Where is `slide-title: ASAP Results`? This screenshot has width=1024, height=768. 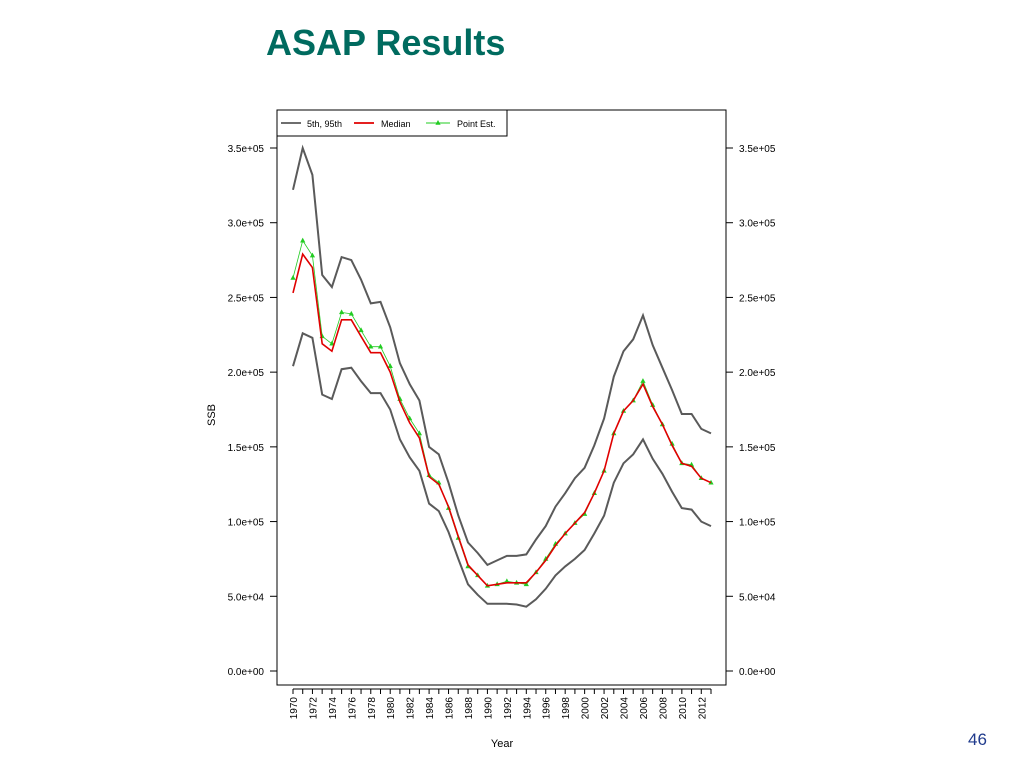
slide-title: ASAP Results is located at coordinates (386, 42).